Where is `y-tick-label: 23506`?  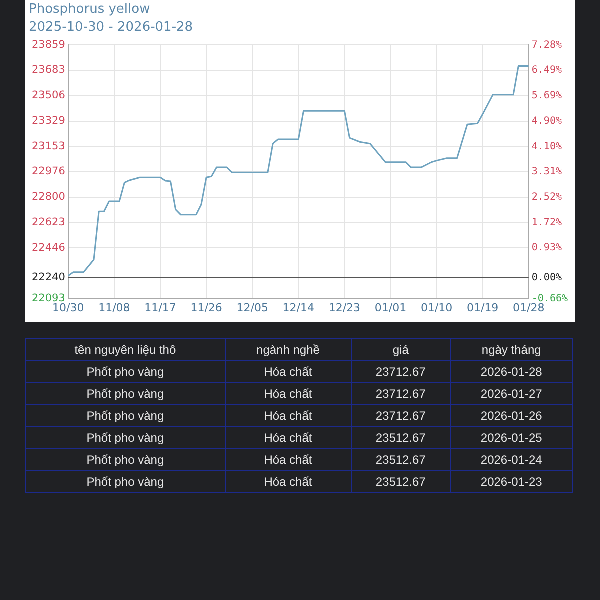 y-tick-label: 23506 is located at coordinates (49, 96).